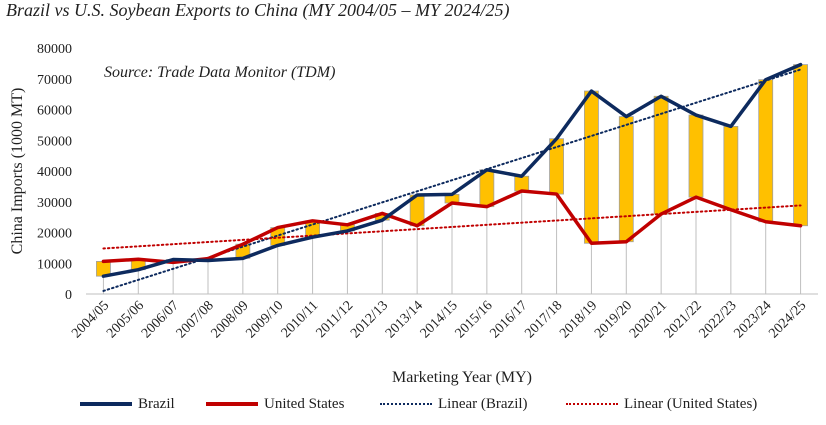 Image resolution: width=826 pixels, height=425 pixels. What do you see at coordinates (474, 319) in the screenshot?
I see `x-tick-label: 2015/16` at bounding box center [474, 319].